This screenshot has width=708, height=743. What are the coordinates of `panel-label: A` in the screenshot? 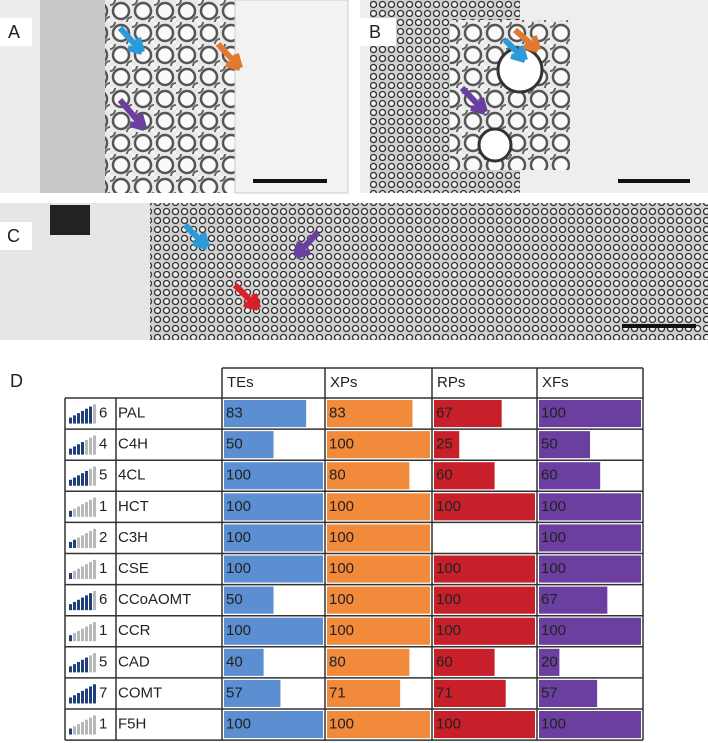 It's located at (14, 32).